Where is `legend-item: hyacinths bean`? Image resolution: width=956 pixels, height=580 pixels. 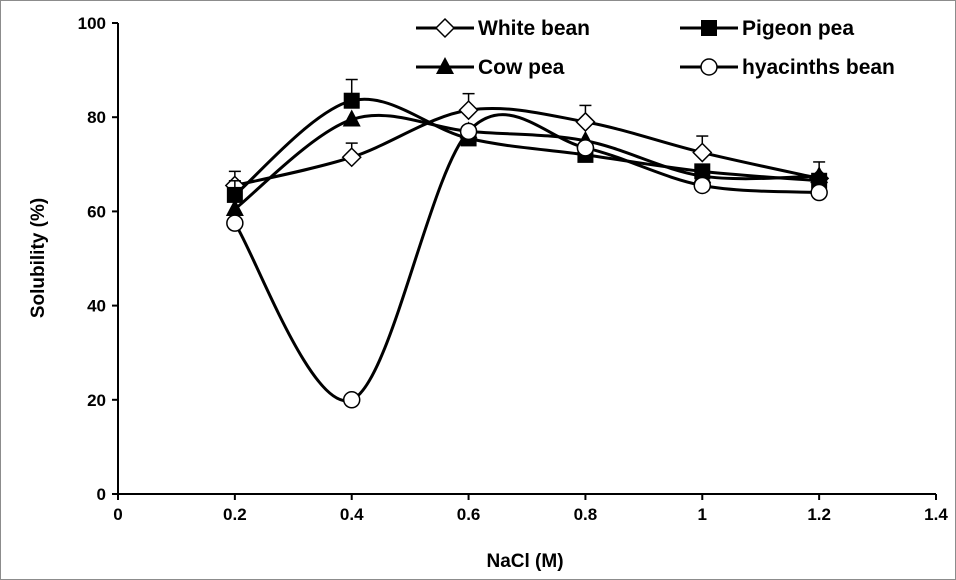
legend-item: hyacinths bean is located at coordinates (787, 67).